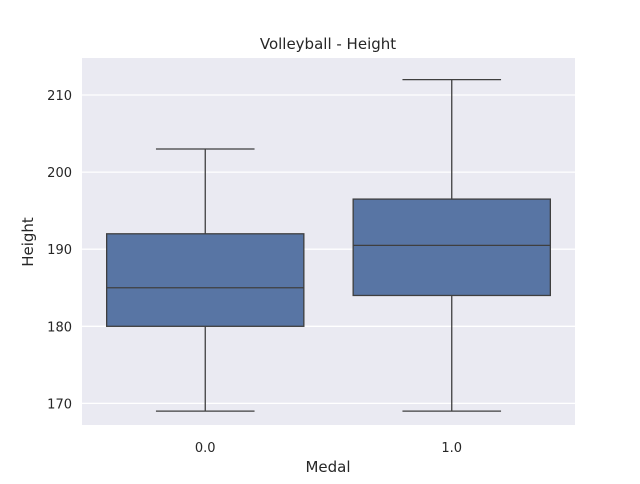  What do you see at coordinates (328, 448) in the screenshot?
I see `x-ticks: 0.0 1.0` at bounding box center [328, 448].